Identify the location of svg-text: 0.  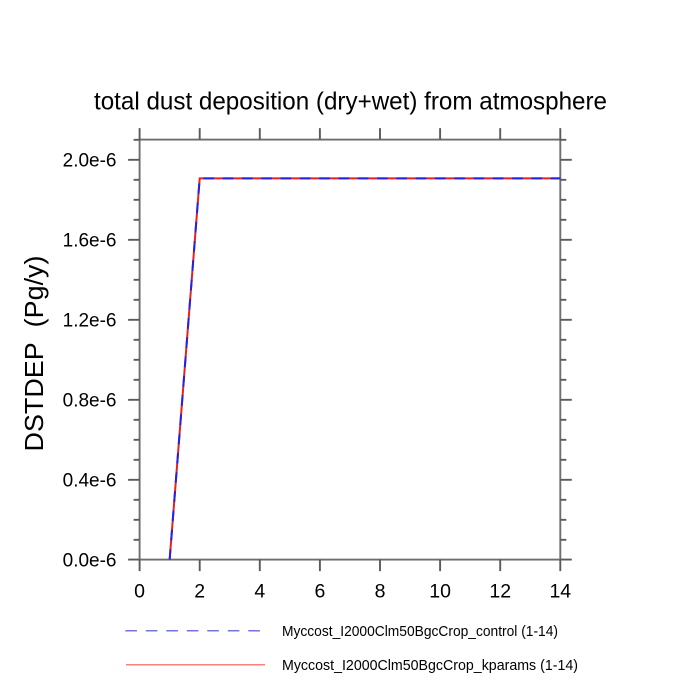
(139, 592).